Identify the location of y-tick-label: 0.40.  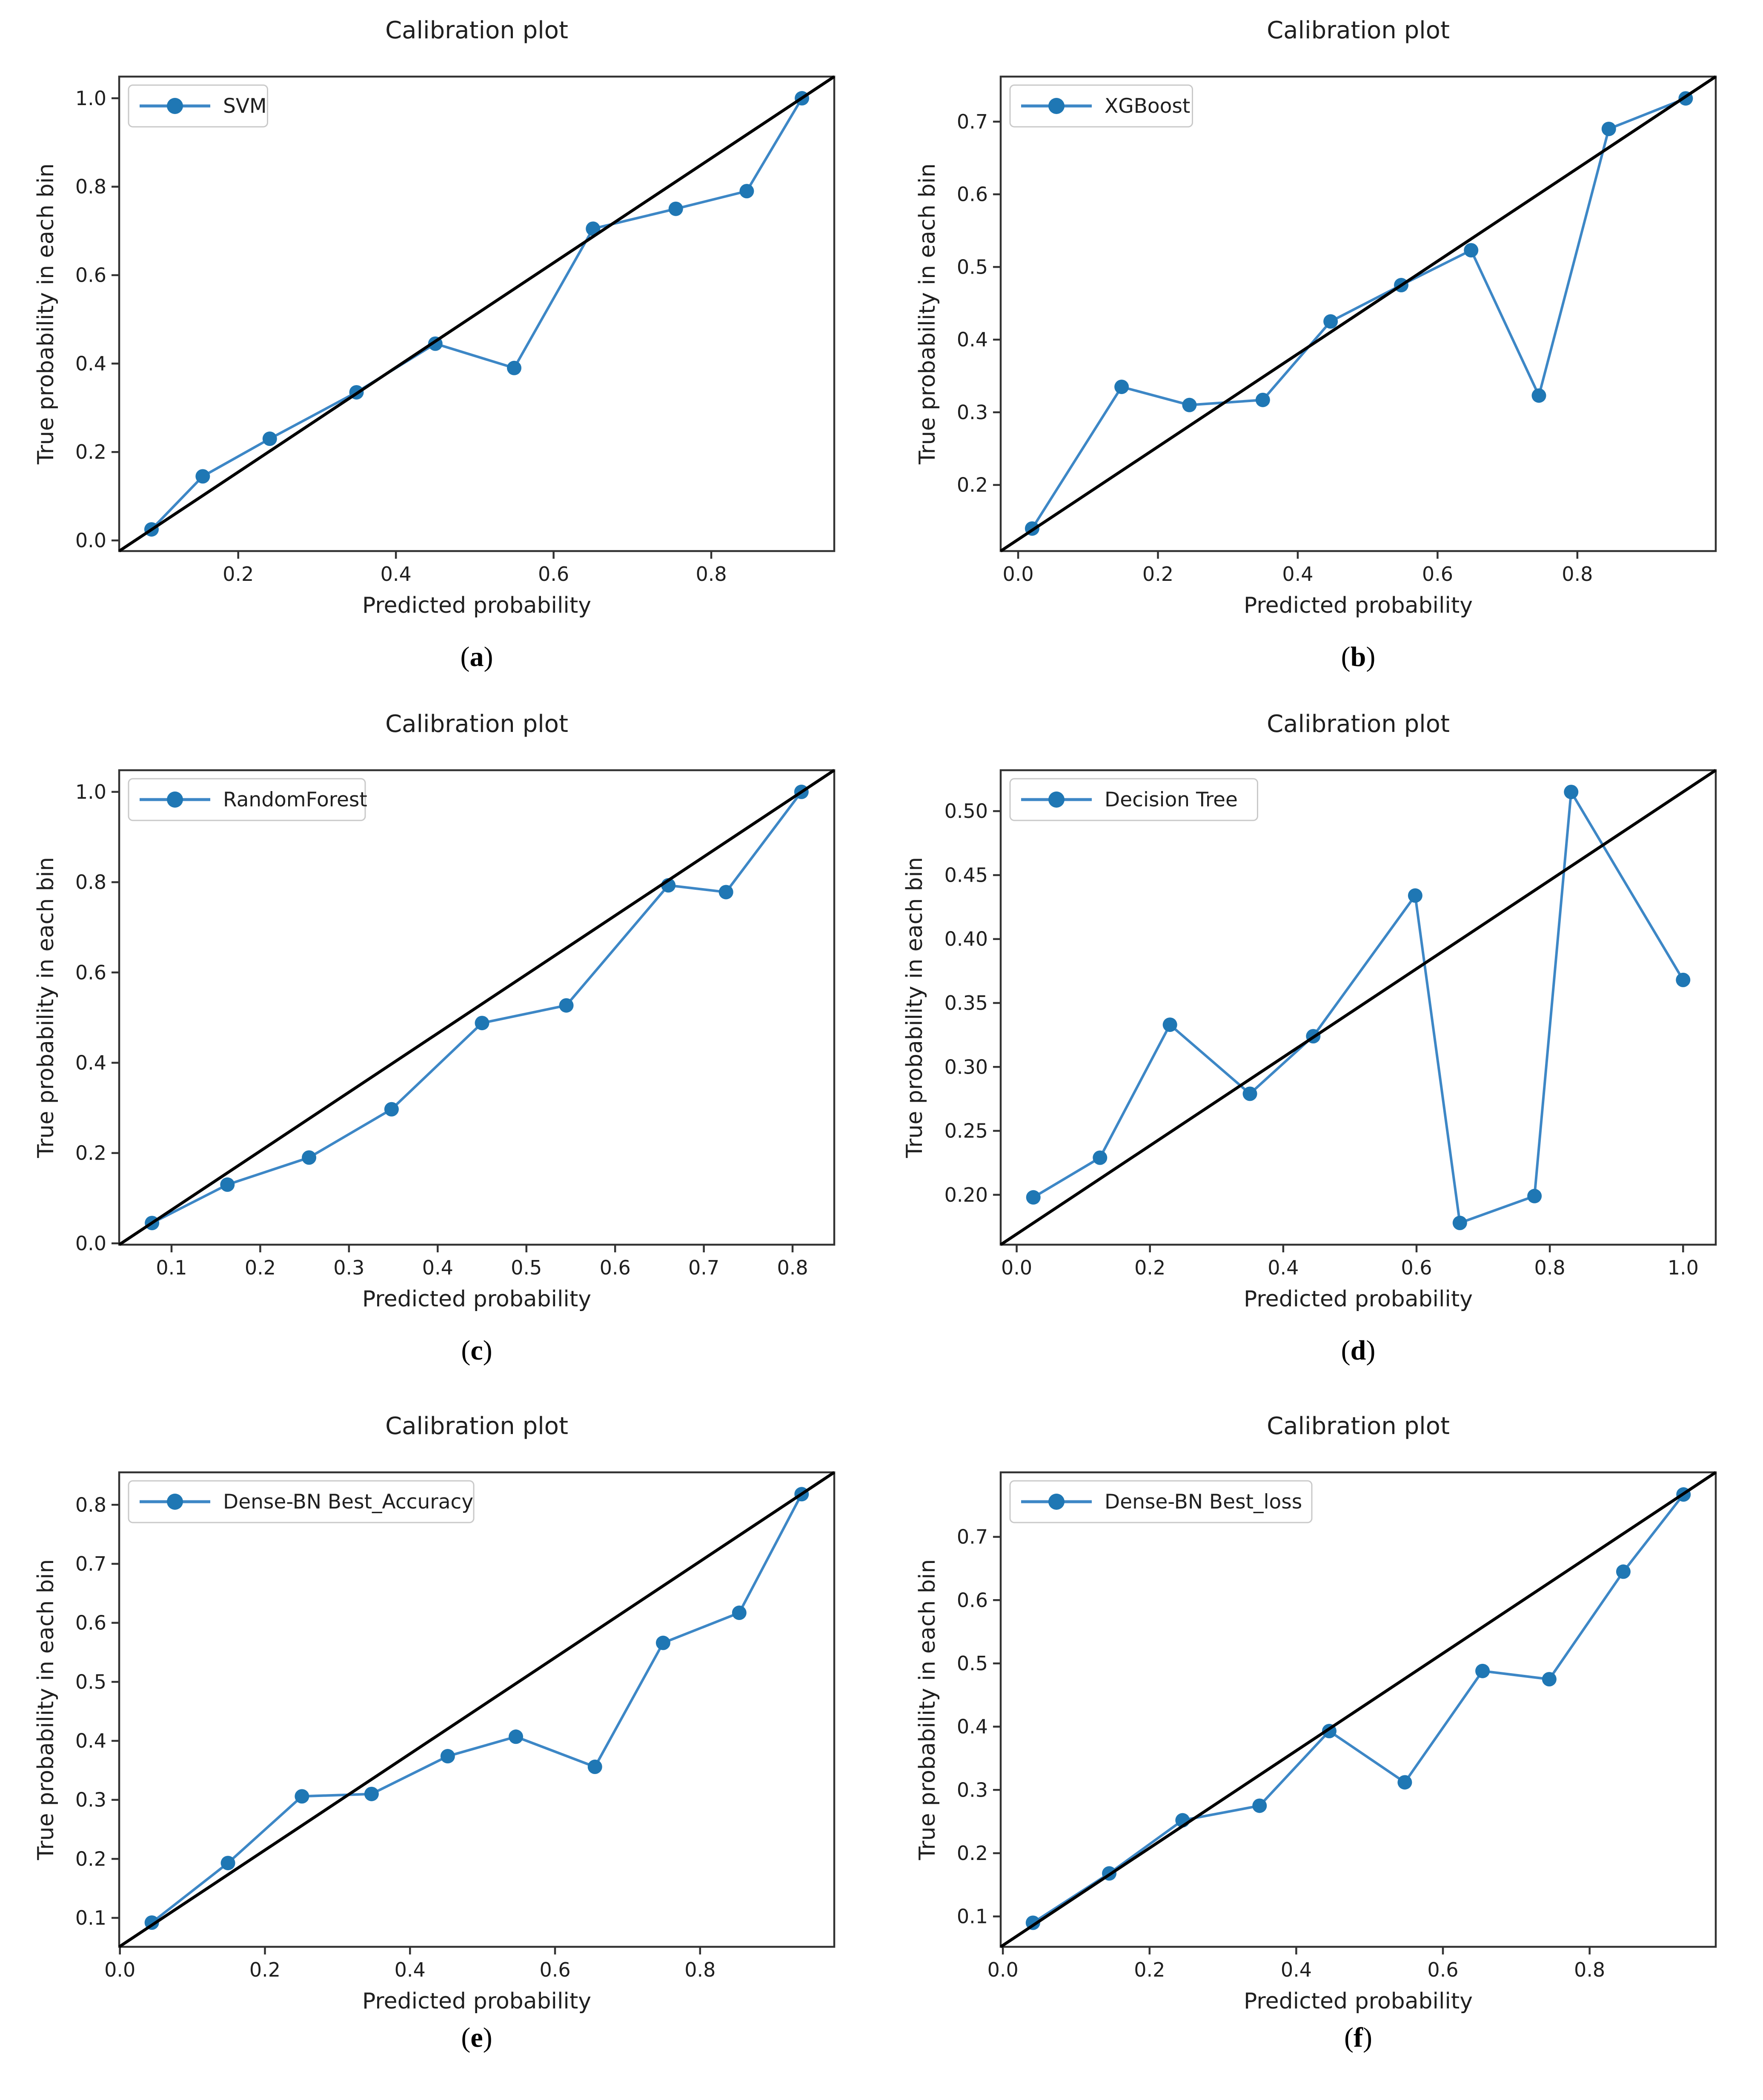
(966, 940).